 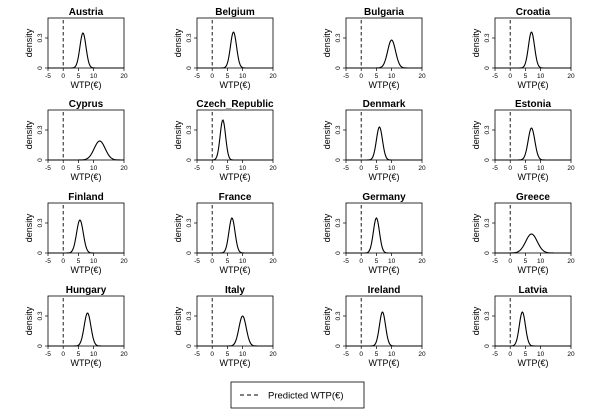 I want to click on panel-title: Germany, so click(x=384, y=197).